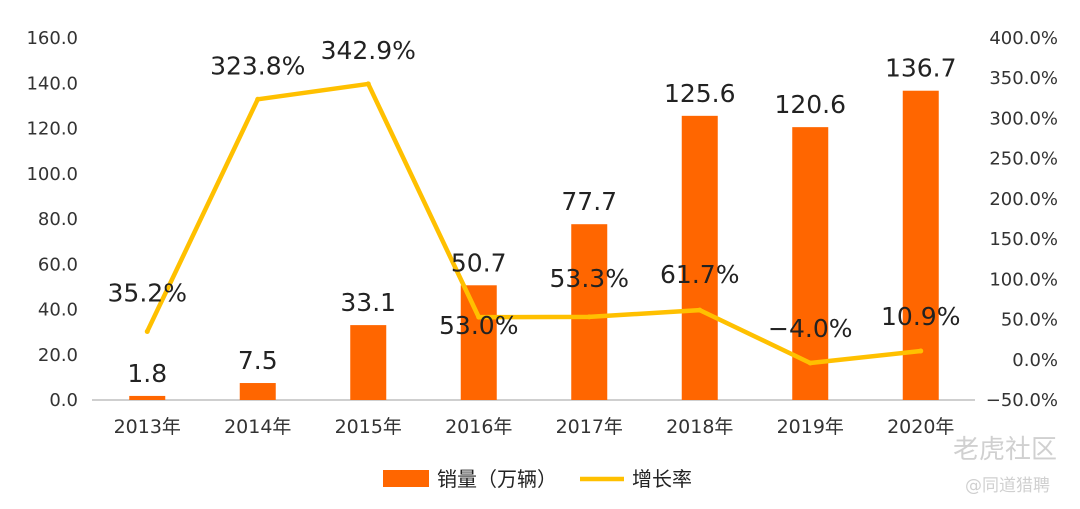 Image resolution: width=1080 pixels, height=509 pixels. I want to click on left-tick-label: 120.0, so click(52, 129).